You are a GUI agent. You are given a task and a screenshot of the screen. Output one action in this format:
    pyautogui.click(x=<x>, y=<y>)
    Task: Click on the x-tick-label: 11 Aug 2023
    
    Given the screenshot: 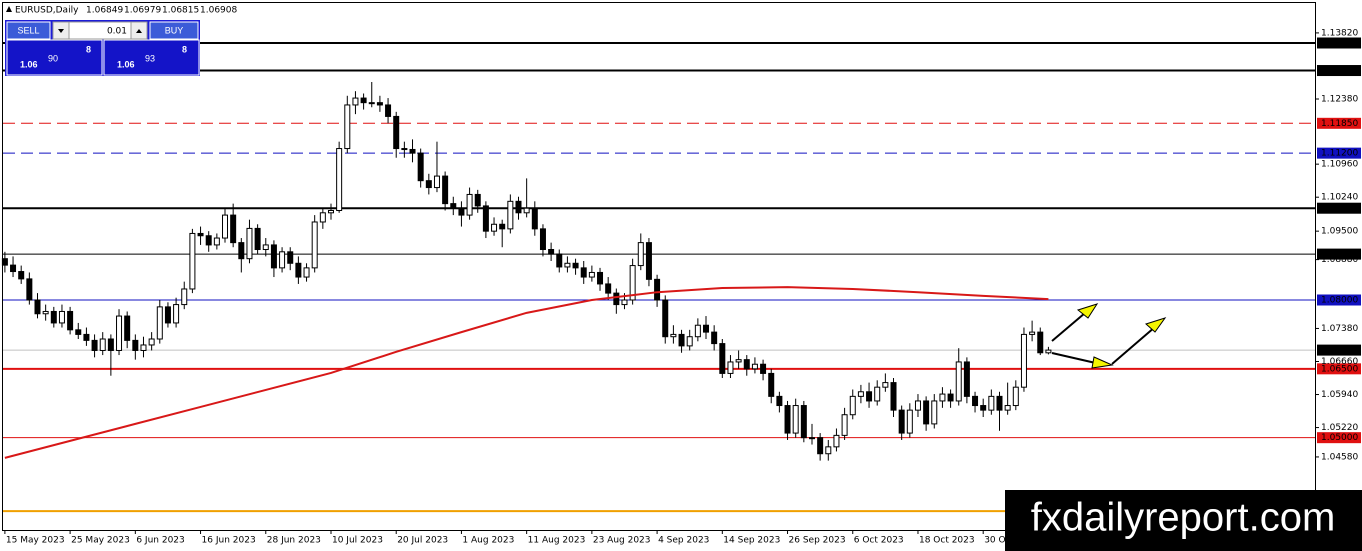 What is the action you would take?
    pyautogui.click(x=557, y=541)
    